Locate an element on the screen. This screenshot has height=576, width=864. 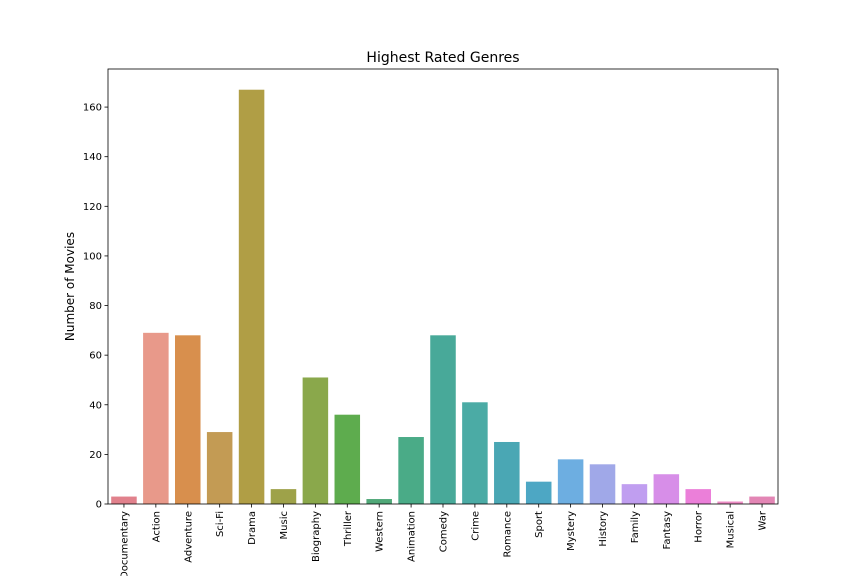
x-tick-label: Action is located at coordinates (156, 526).